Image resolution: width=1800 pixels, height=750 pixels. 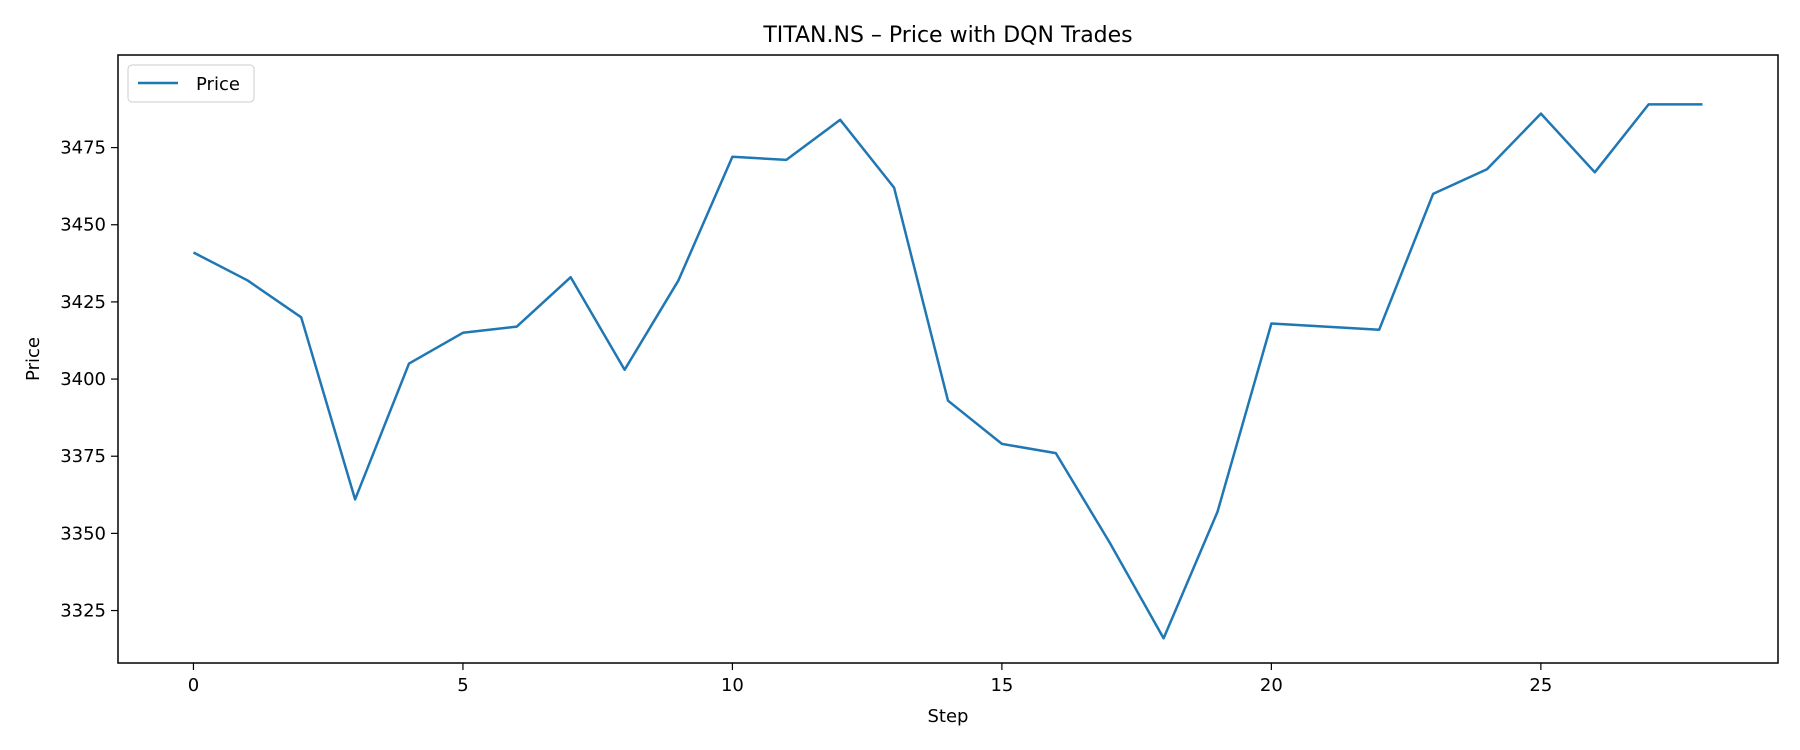 What do you see at coordinates (870, 679) in the screenshot?
I see `x-axis: 0 5 10 15 20 25` at bounding box center [870, 679].